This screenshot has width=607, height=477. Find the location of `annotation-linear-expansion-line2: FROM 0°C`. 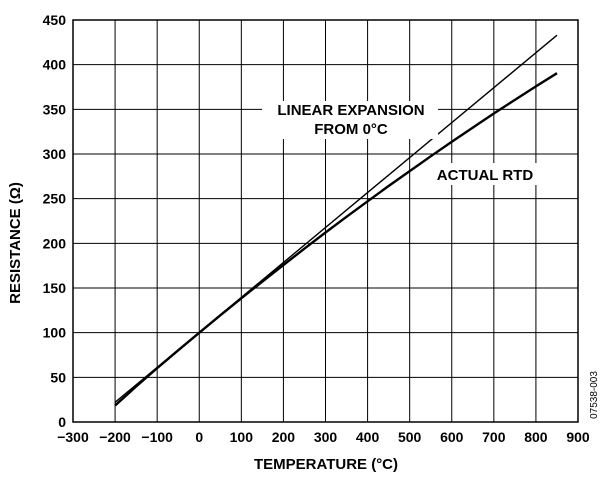

annotation-linear-expansion-line2: FROM 0°C is located at coordinates (351, 129).